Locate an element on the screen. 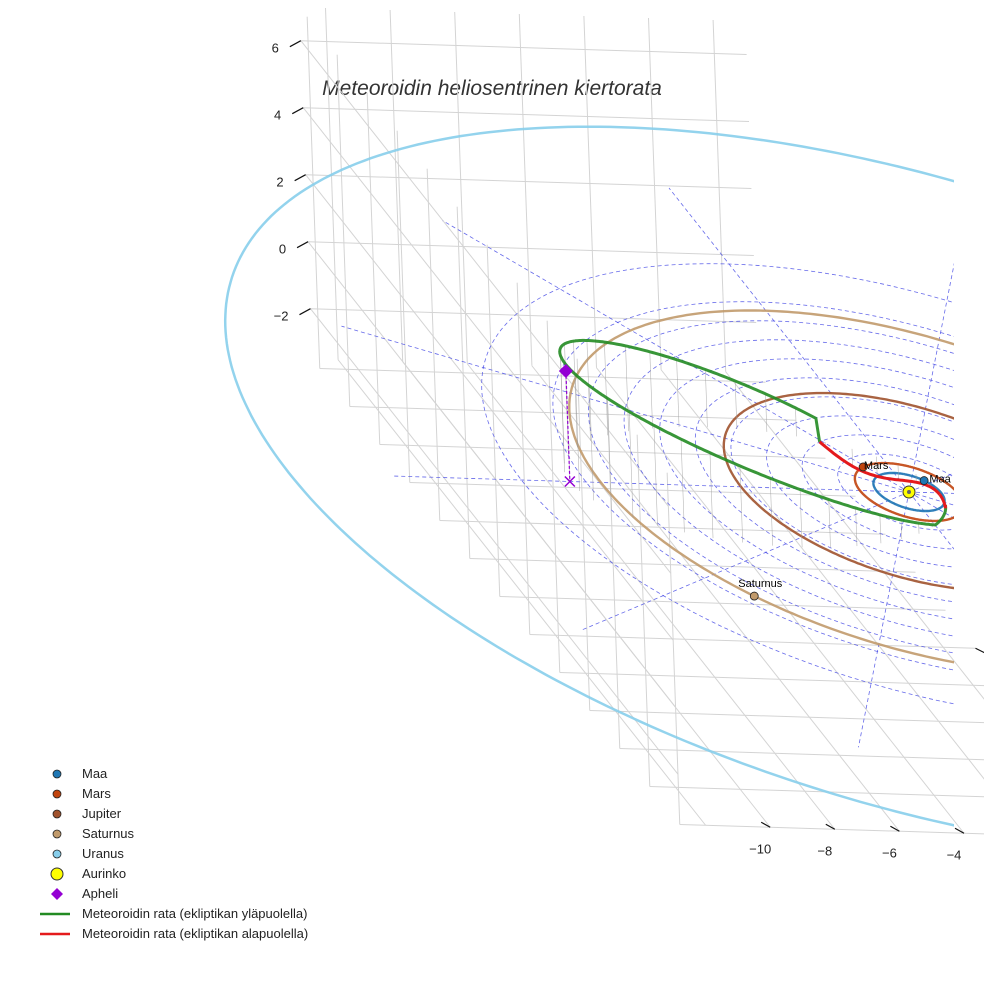 This screenshot has width=984, height=984. legend-label: Apheli is located at coordinates (100, 893).